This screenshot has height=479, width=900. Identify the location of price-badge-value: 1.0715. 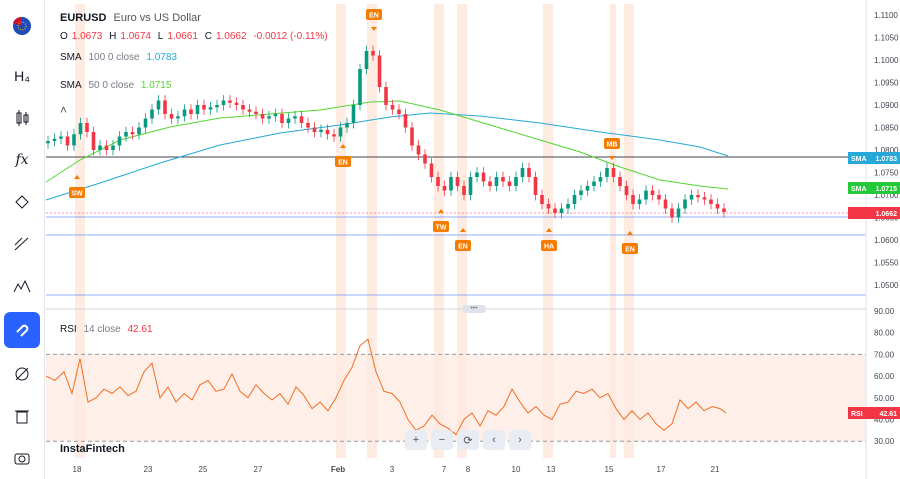
(887, 189).